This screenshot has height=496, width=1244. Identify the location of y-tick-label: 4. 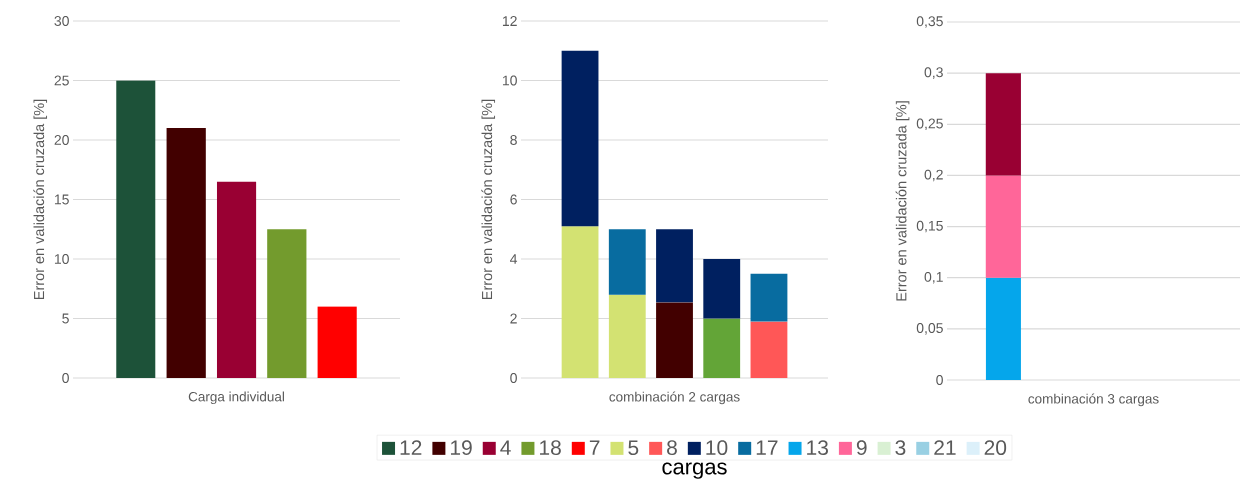
(514, 259).